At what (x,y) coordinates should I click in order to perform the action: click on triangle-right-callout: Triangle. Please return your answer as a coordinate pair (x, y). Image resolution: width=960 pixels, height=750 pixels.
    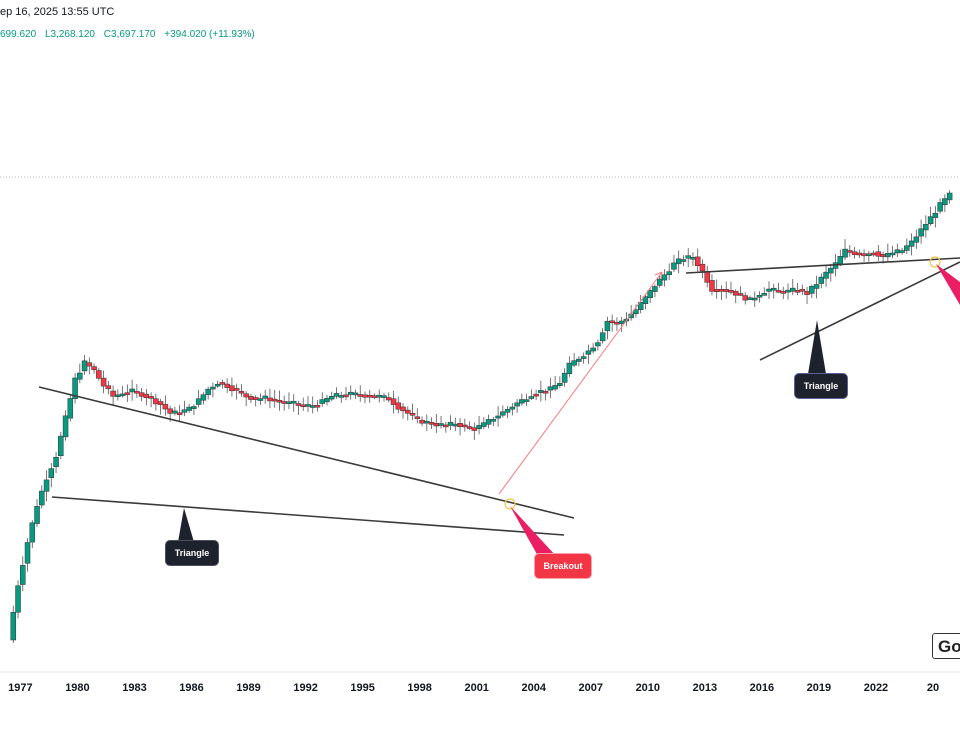
    Looking at the image, I should click on (821, 386).